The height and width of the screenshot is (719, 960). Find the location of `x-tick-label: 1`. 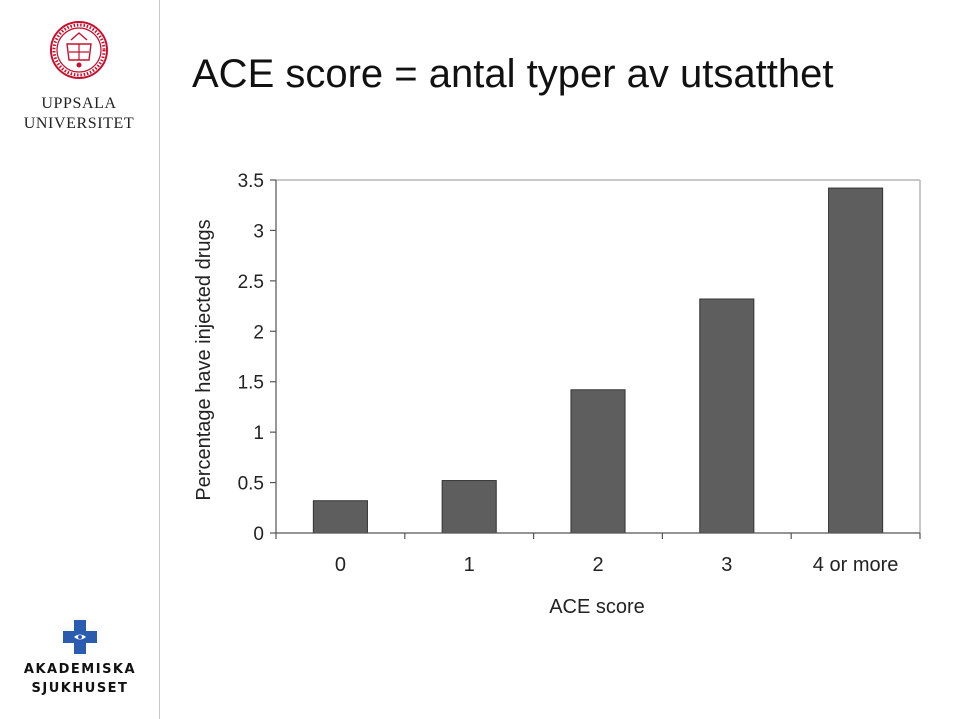

x-tick-label: 1 is located at coordinates (469, 565).